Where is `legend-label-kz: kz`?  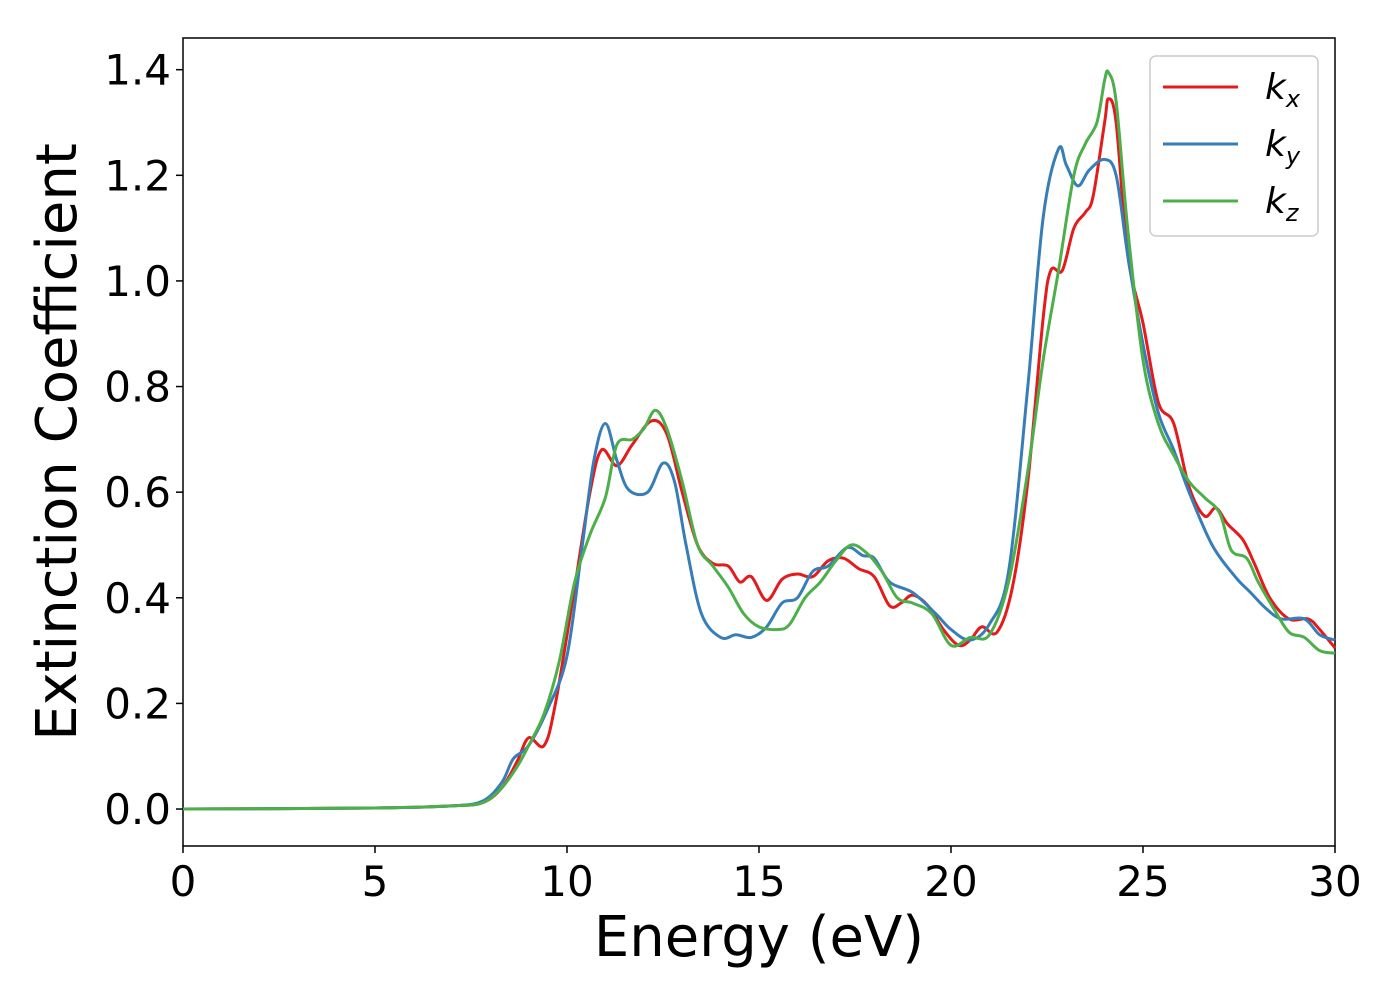 legend-label-kz: kz is located at coordinates (1282, 204).